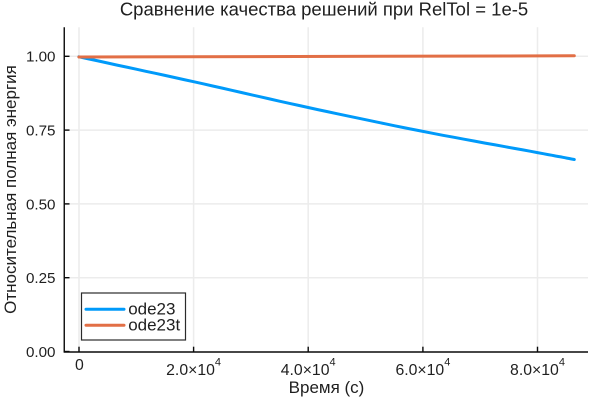 Image resolution: width=600 pixels, height=400 pixels. Describe the element at coordinates (41, 57) in the screenshot. I see `svg-text: 1.00` at that location.